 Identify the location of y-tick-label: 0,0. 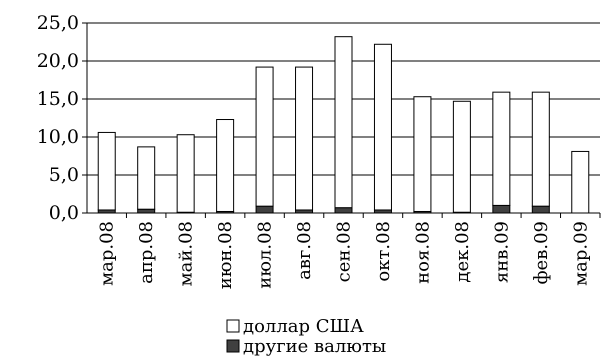
(64, 213).